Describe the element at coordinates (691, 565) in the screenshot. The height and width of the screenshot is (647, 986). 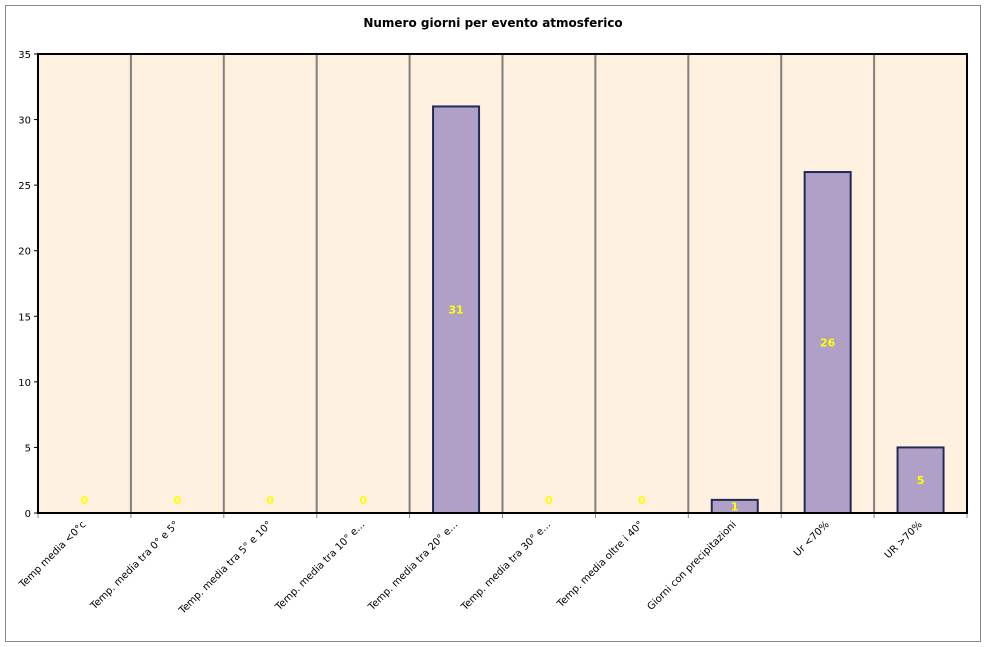
I see `x-tick-label: Giorni con precipitazioni` at that location.